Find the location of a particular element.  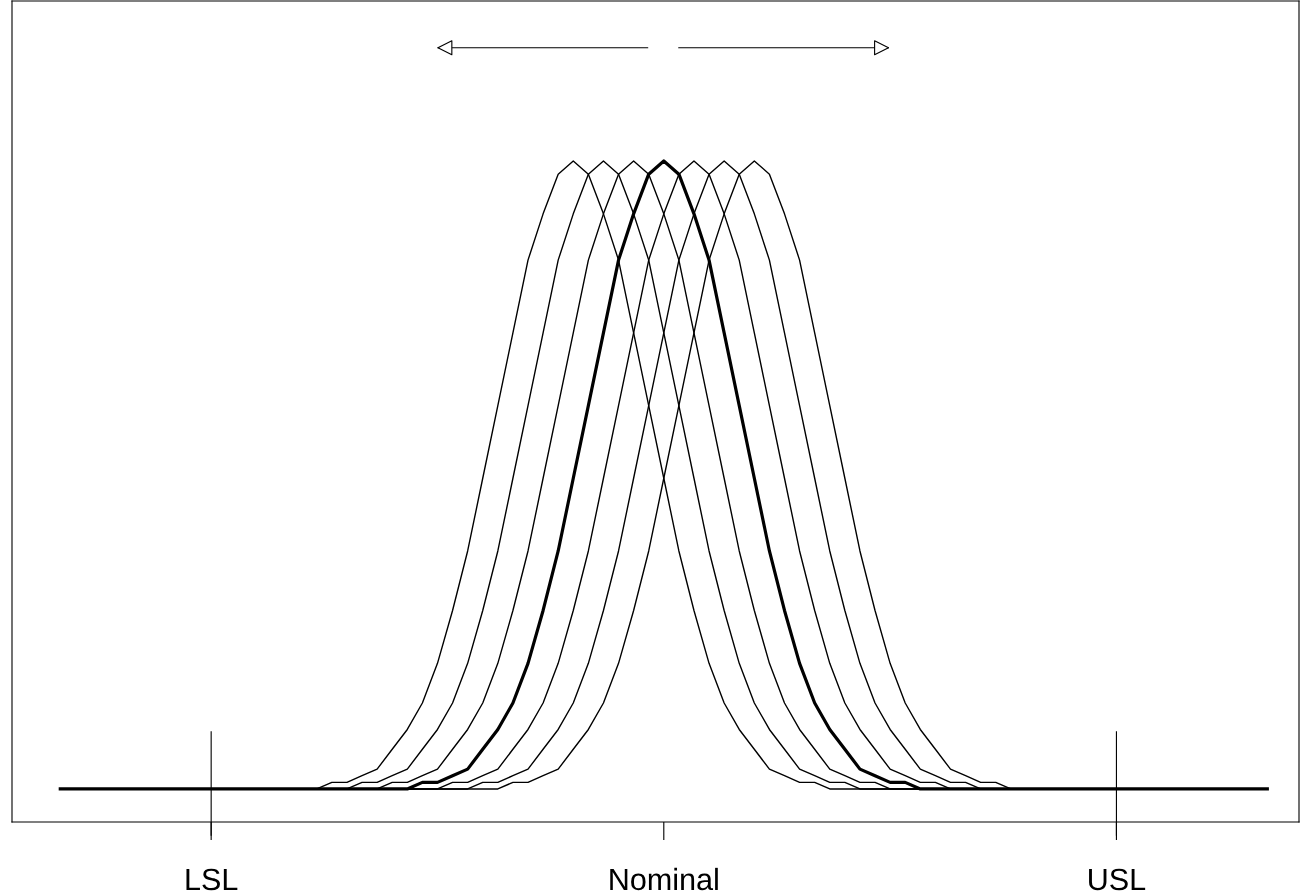

x-tick-label: USL is located at coordinates (1117, 879).